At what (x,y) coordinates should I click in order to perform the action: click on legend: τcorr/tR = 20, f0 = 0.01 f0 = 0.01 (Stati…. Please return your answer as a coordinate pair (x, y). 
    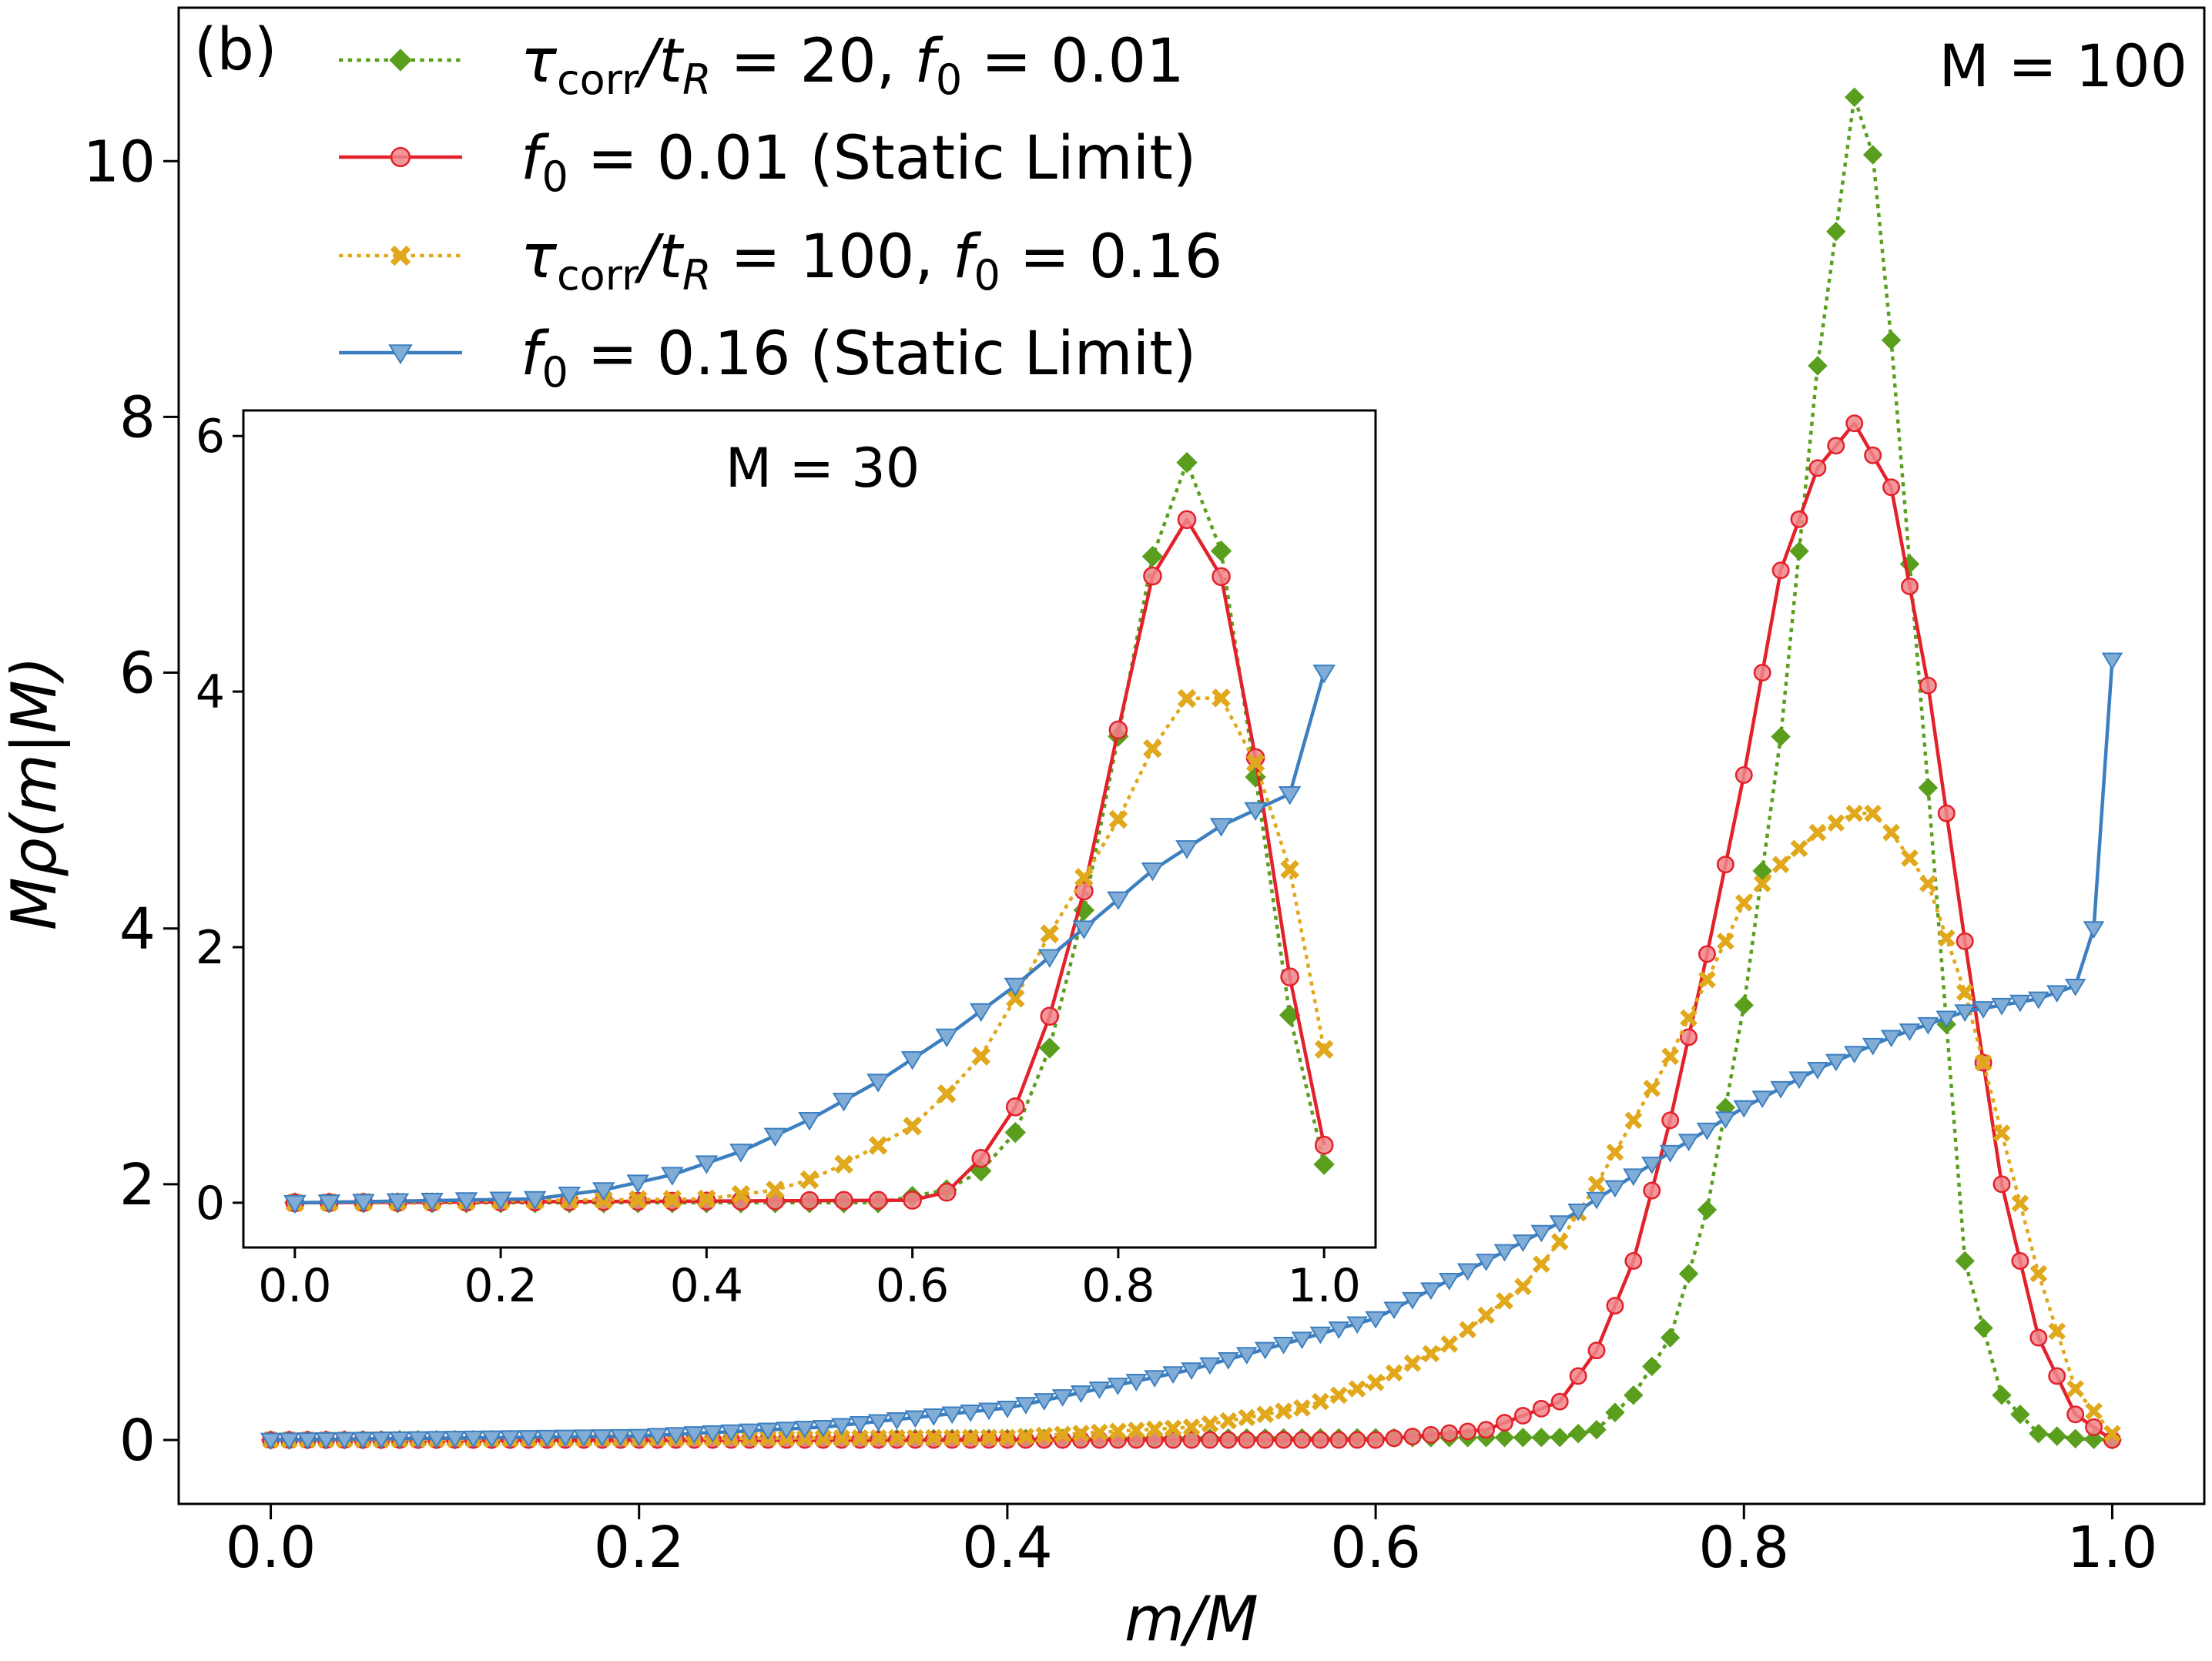
    Looking at the image, I should click on (780, 212).